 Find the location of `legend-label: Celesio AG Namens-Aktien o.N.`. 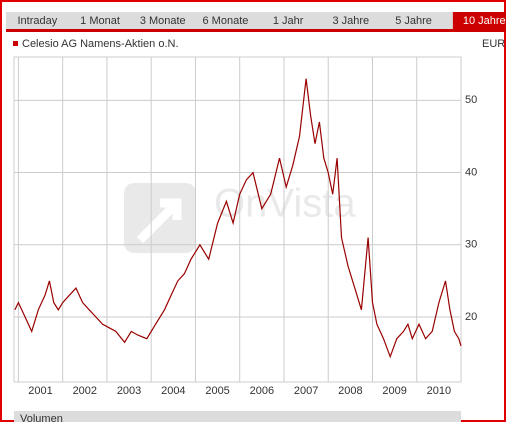

legend-label: Celesio AG Namens-Aktien o.N. is located at coordinates (100, 44).